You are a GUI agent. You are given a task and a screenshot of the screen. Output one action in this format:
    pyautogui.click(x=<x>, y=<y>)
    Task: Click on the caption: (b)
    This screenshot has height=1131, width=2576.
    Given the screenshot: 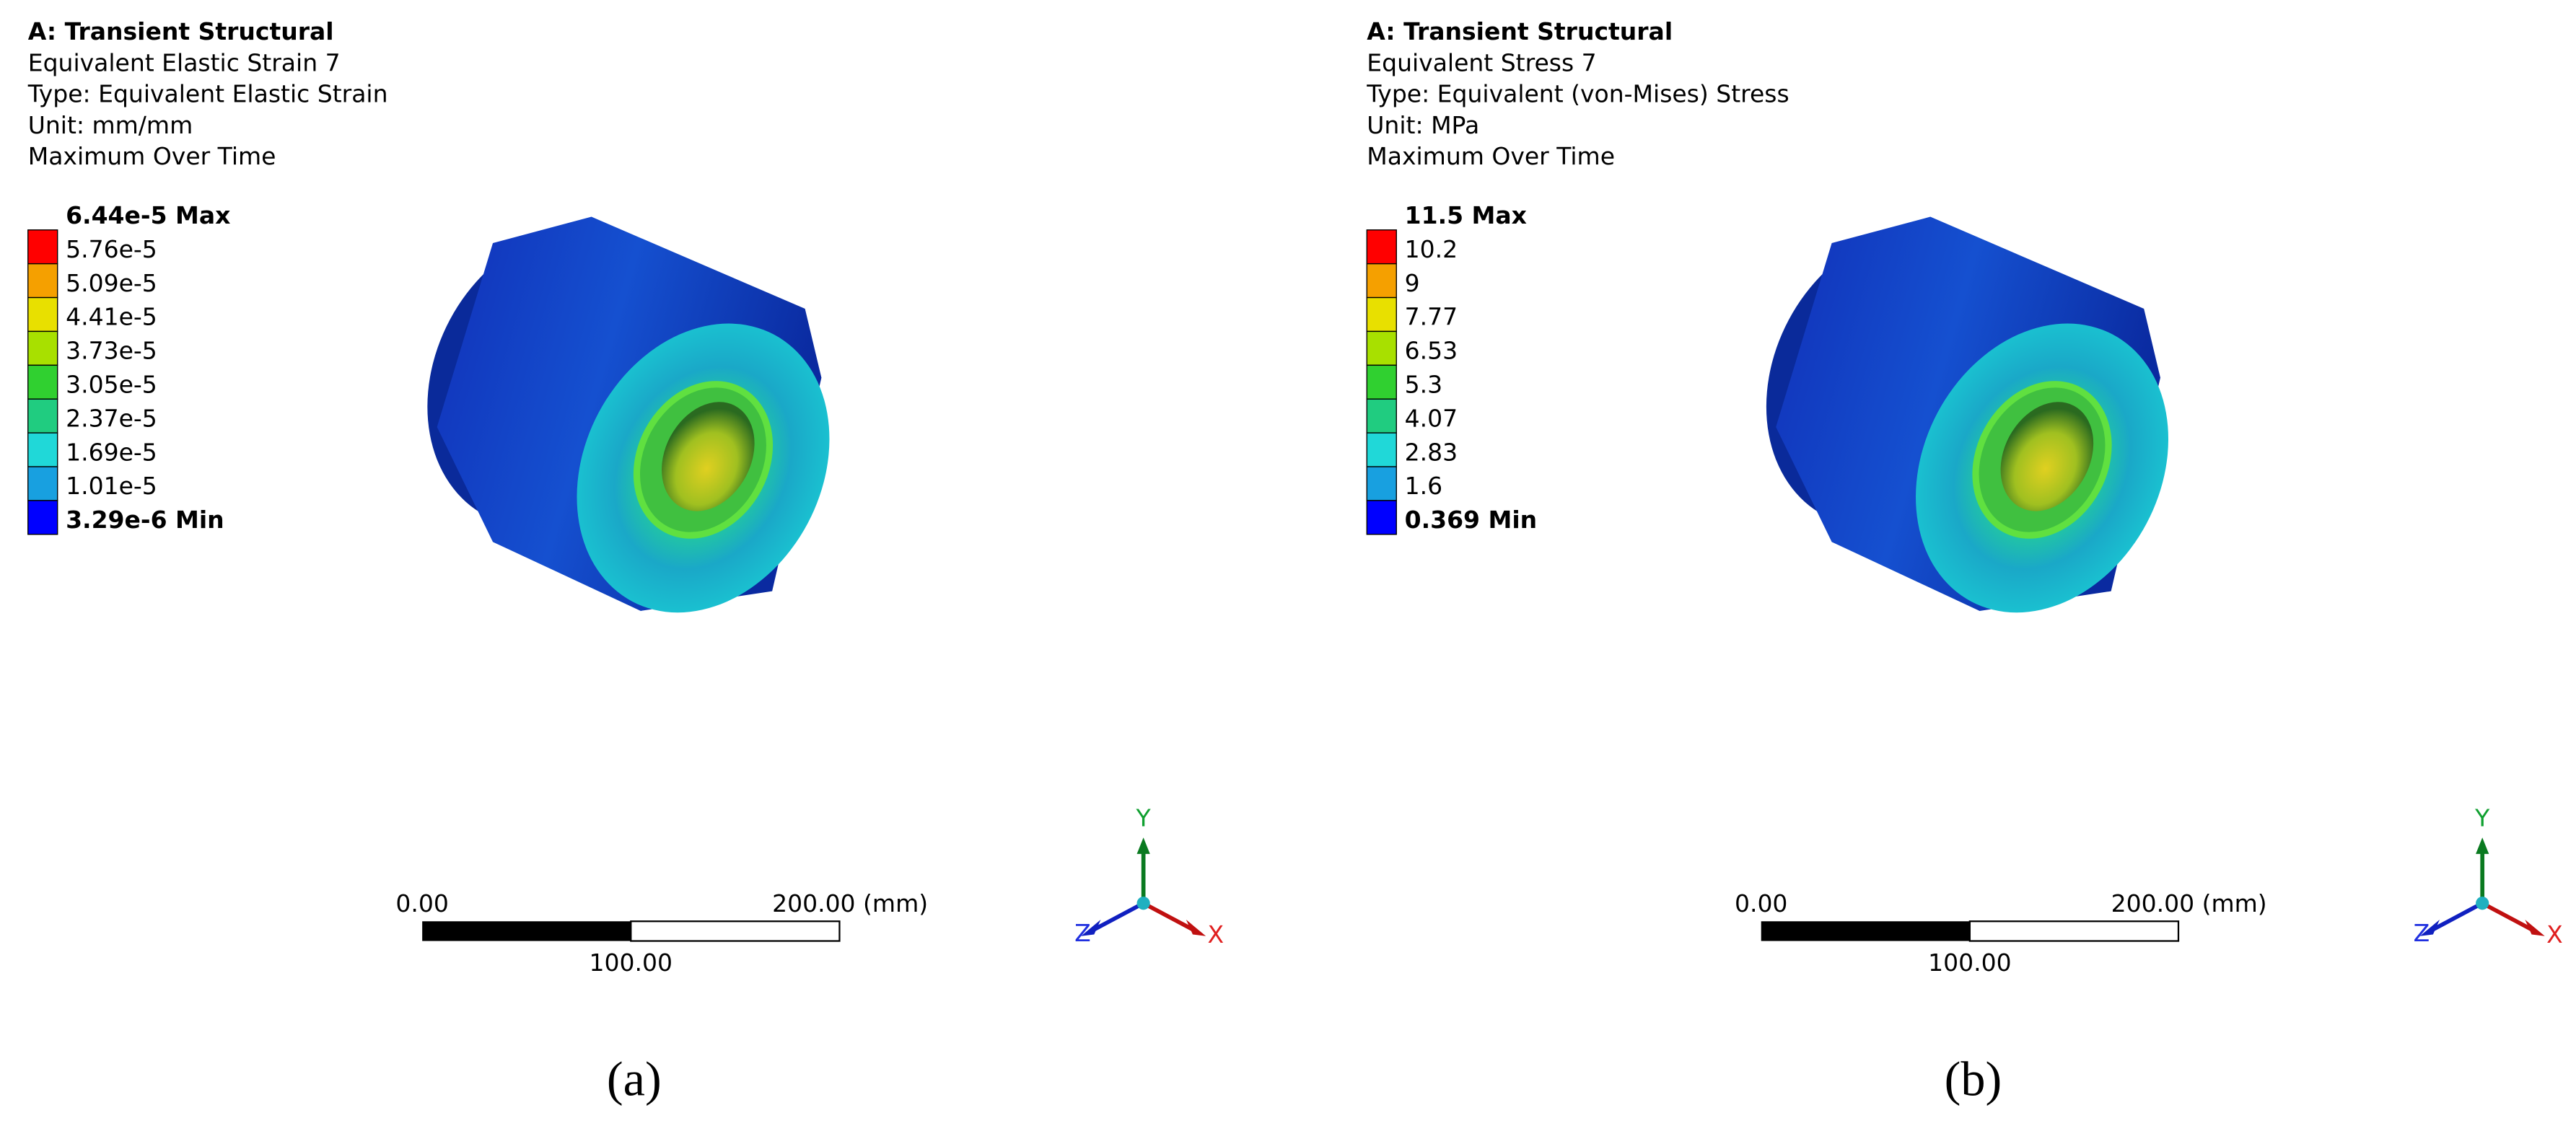 What is the action you would take?
    pyautogui.click(x=1974, y=1078)
    